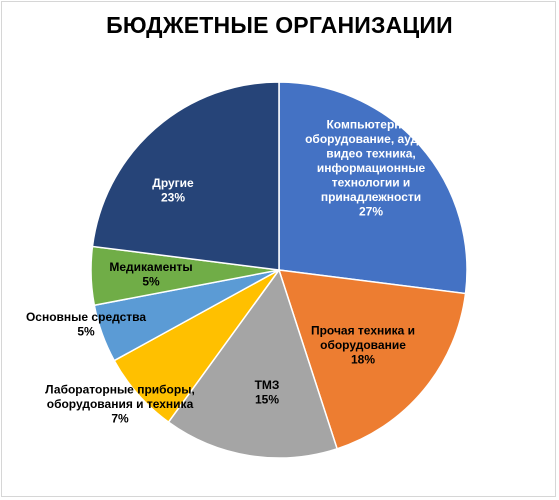 This screenshot has width=559, height=500. I want to click on slice-label: Медикаменты 5%, so click(150, 274).